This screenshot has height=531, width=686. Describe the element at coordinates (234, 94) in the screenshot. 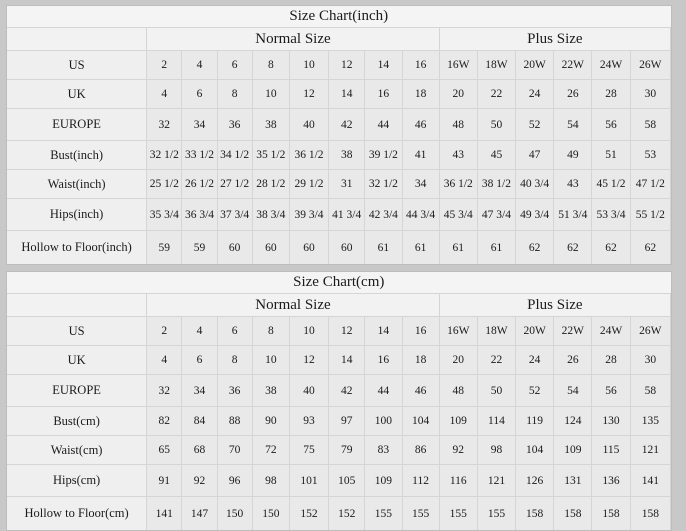

I see `cell: 8` at that location.